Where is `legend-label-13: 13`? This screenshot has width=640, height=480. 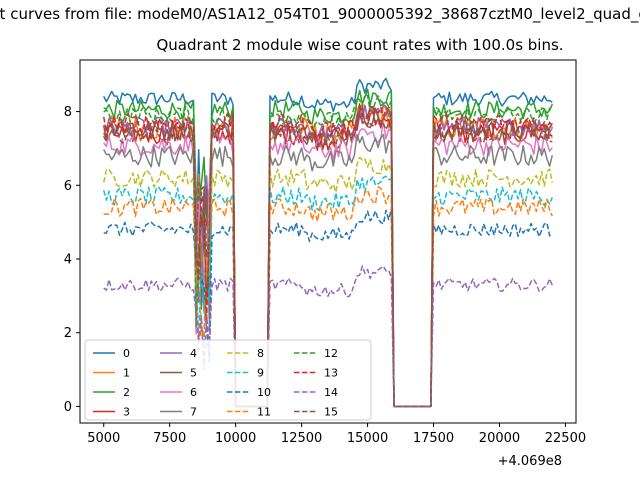 legend-label-13: 13 is located at coordinates (331, 373).